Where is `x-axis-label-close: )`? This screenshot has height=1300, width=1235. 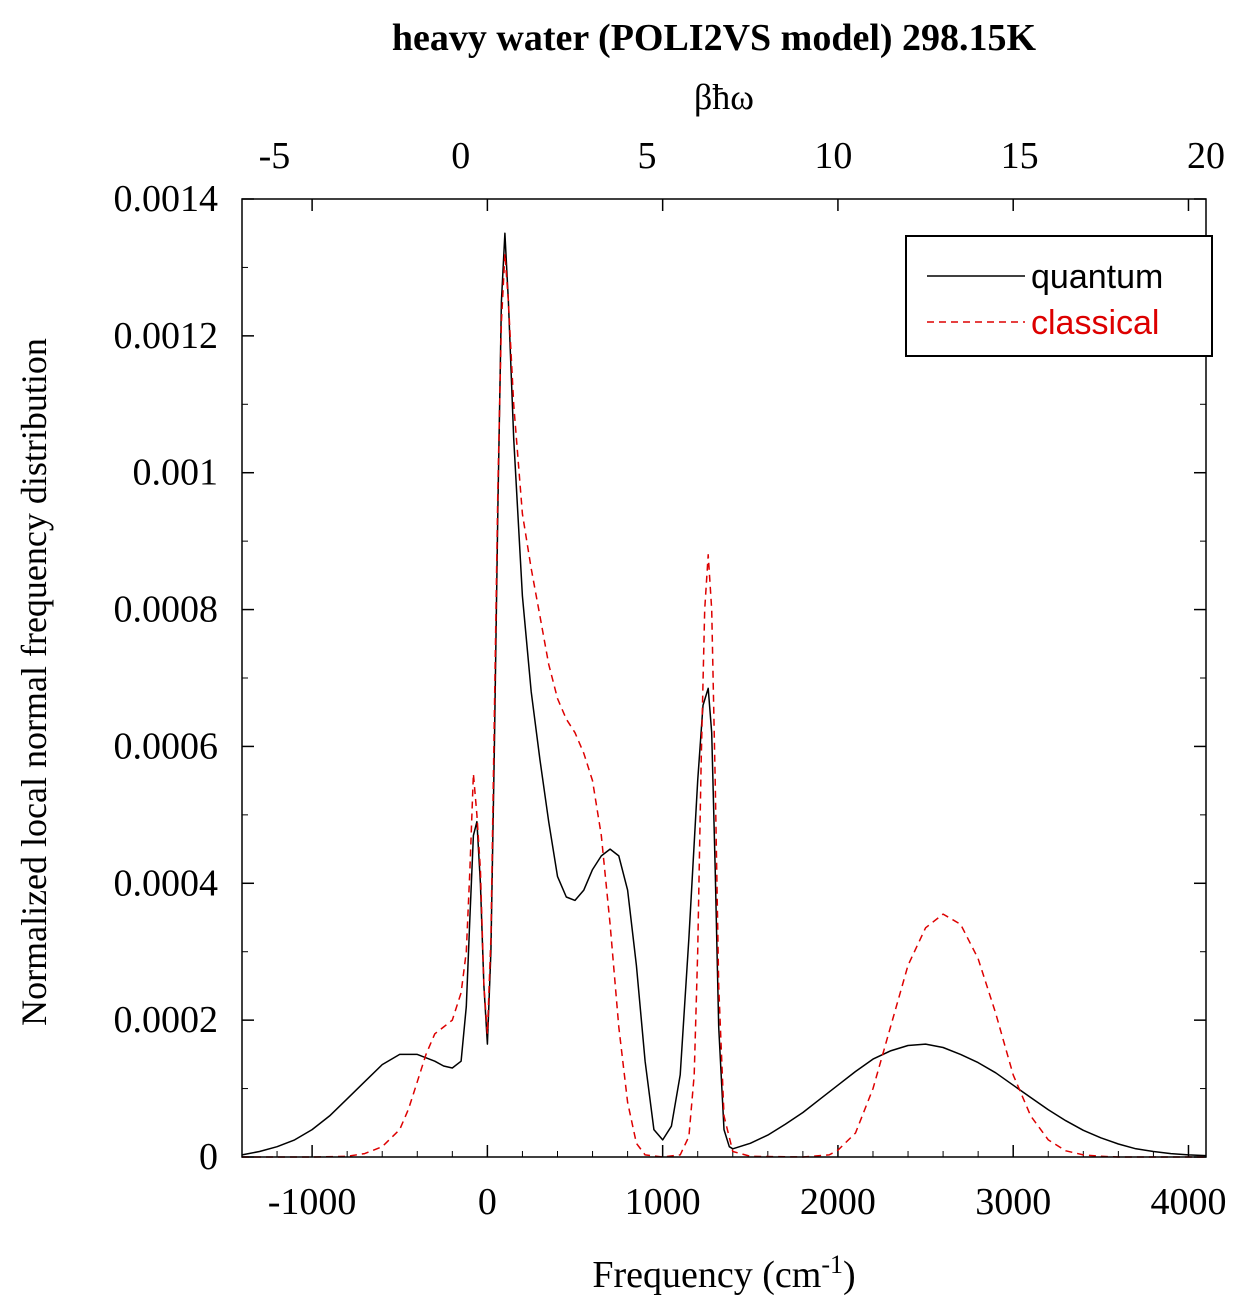
x-axis-label-close: ) is located at coordinates (849, 1275).